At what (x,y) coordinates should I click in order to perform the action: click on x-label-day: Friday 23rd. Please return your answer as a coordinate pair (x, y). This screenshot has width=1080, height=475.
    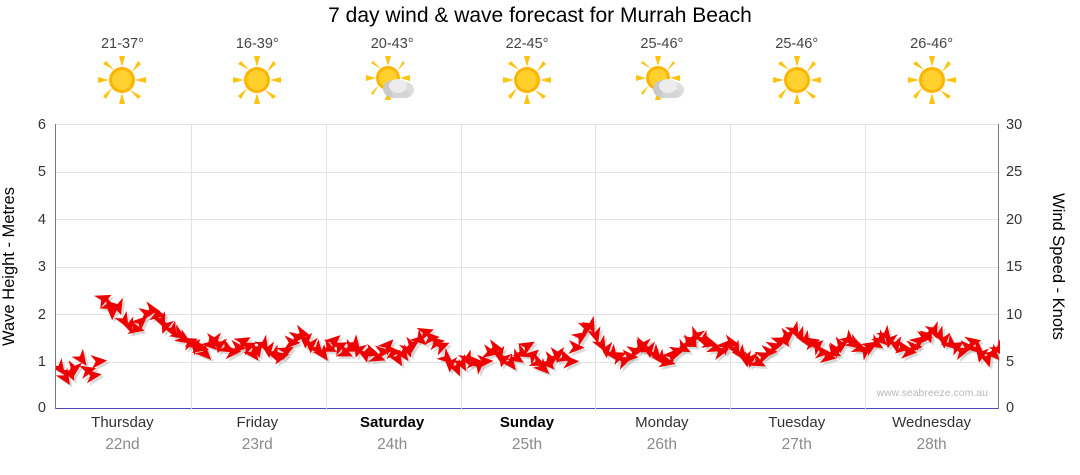
    Looking at the image, I should click on (257, 442).